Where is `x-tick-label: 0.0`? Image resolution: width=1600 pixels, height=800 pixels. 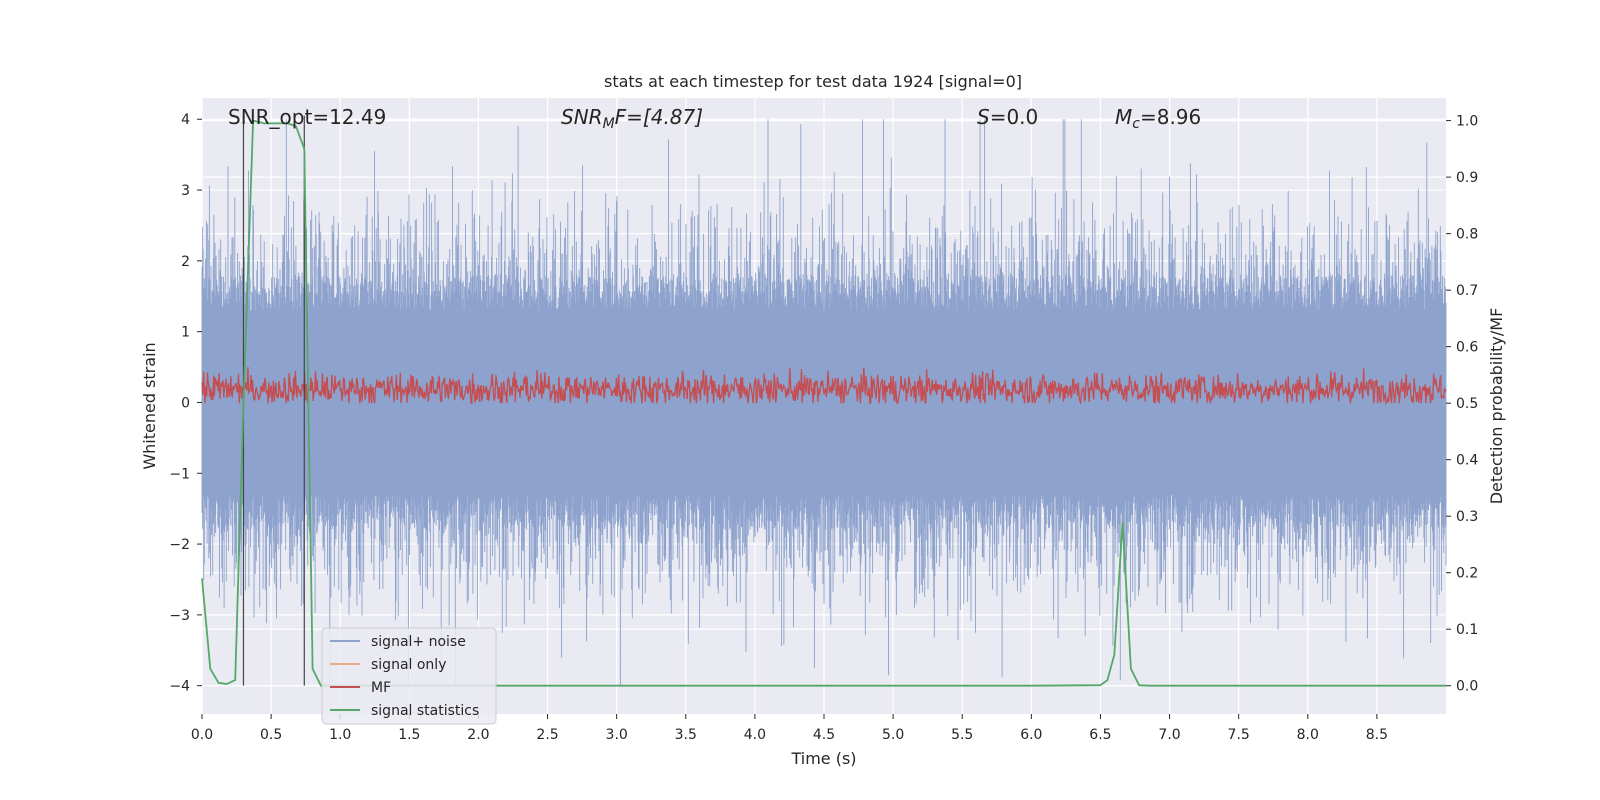
x-tick-label: 0.0 is located at coordinates (202, 735).